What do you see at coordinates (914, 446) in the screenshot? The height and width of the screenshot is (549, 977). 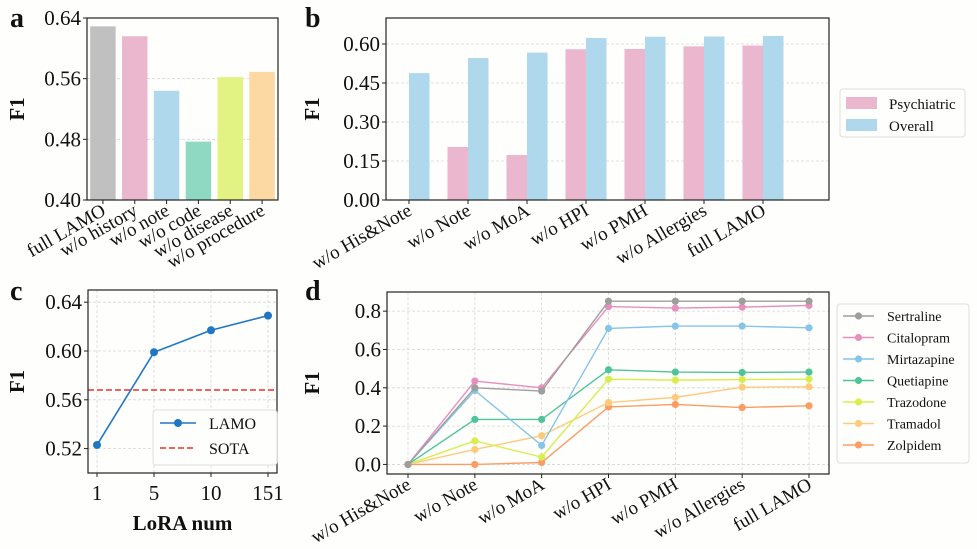 I see `legend-label: Zolpidem` at bounding box center [914, 446].